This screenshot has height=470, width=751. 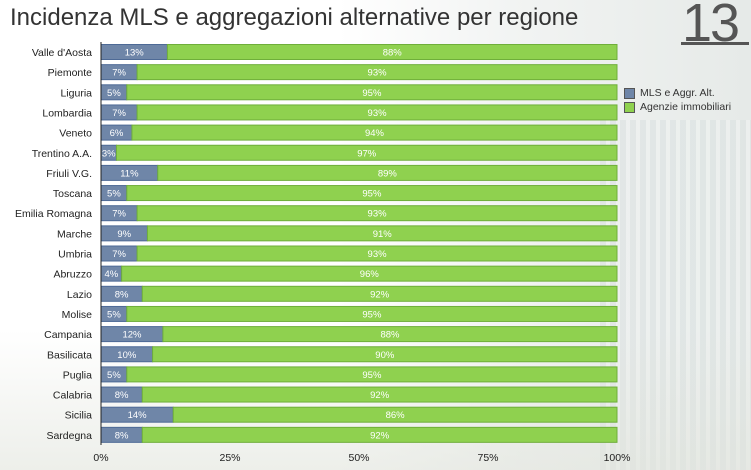 I want to click on legend-label: Agenzie immobiliari, so click(x=686, y=107).